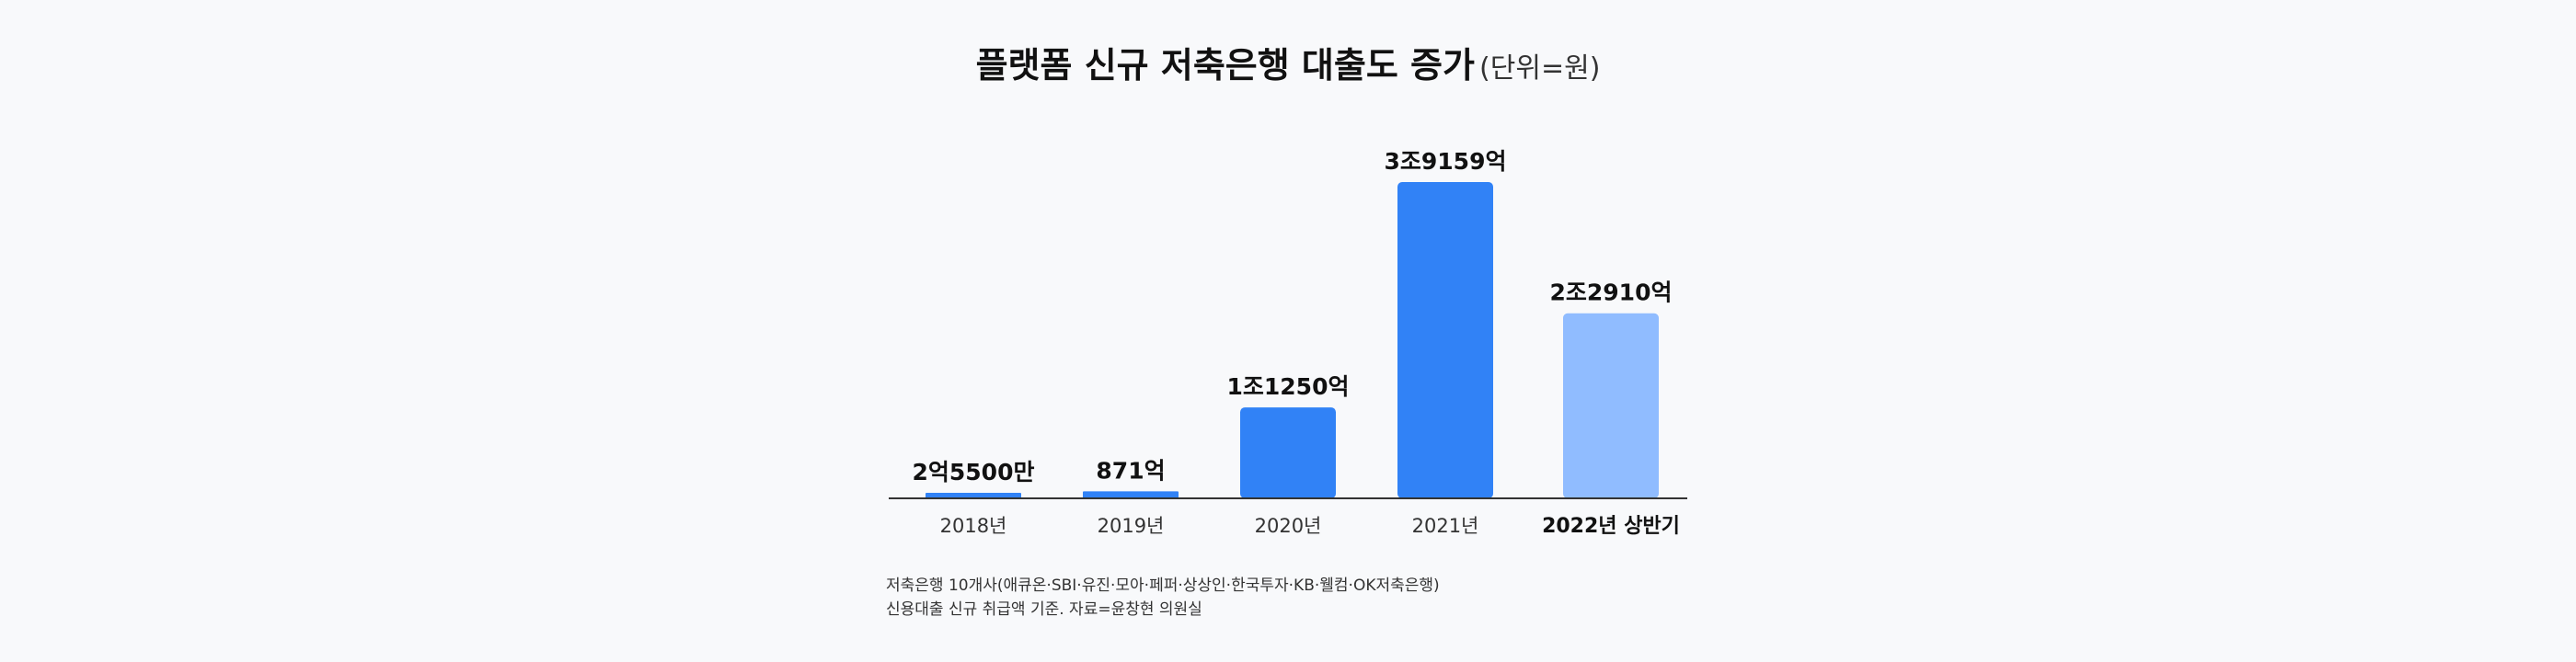 The height and width of the screenshot is (662, 2576). What do you see at coordinates (974, 472) in the screenshot?
I see `data-label: 2억5500만` at bounding box center [974, 472].